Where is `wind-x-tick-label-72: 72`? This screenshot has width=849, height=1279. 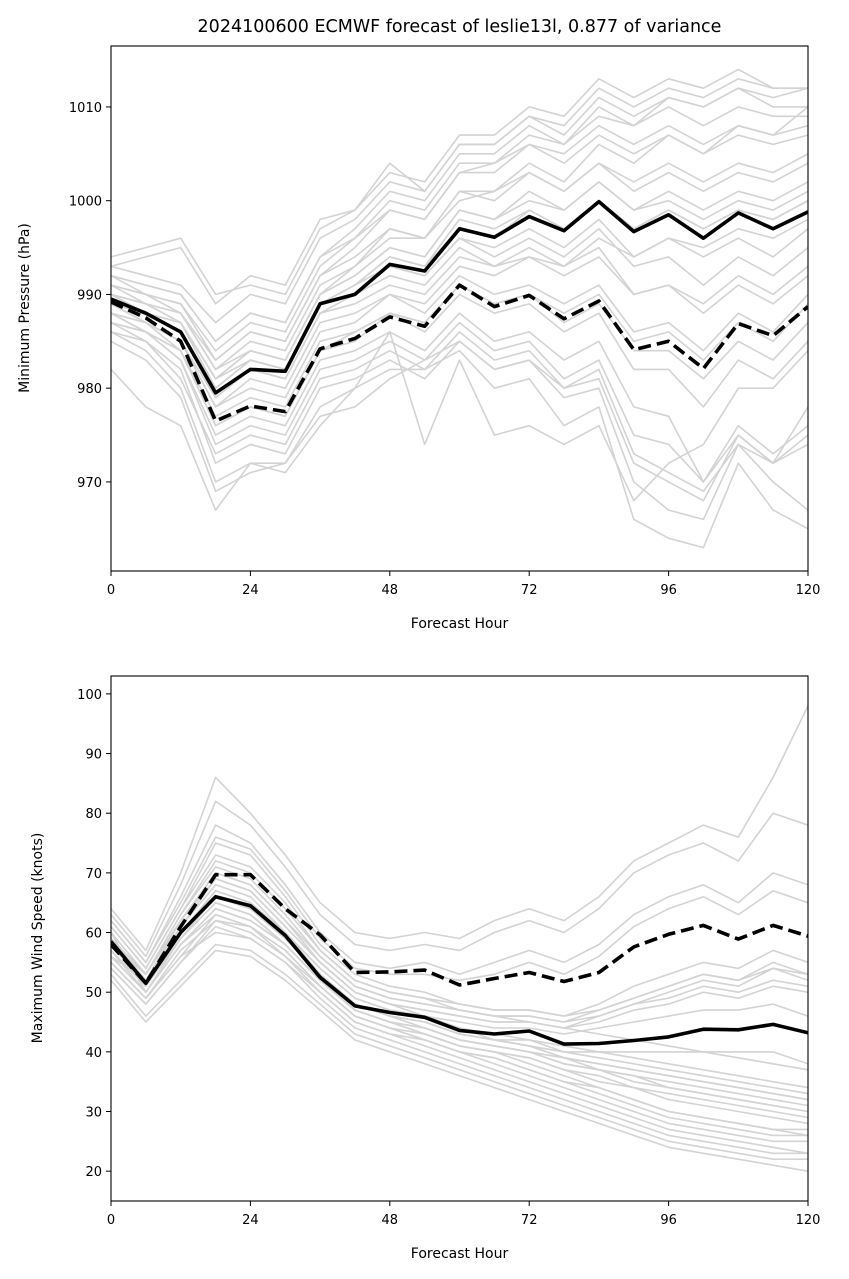
wind-x-tick-label-72: 72 is located at coordinates (529, 1220).